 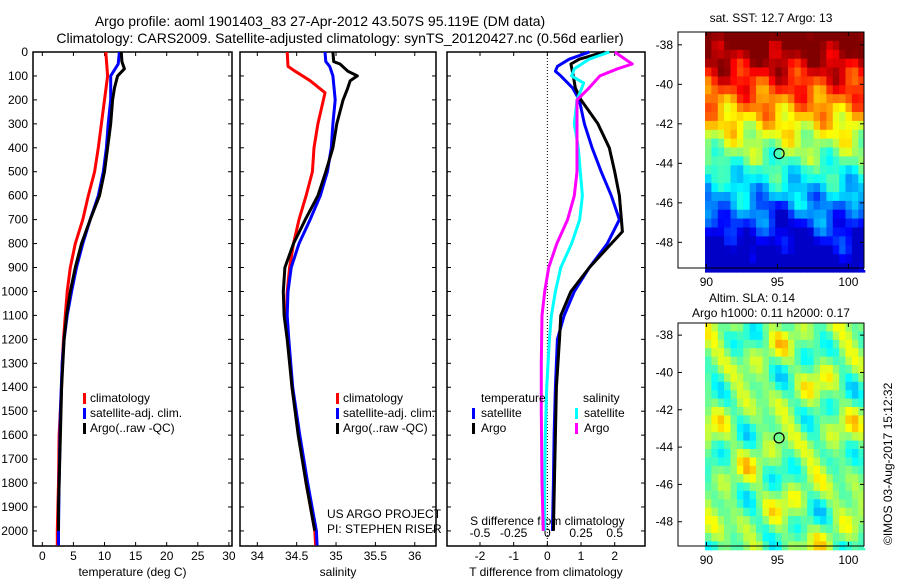 What do you see at coordinates (480, 556) in the screenshot?
I see `x-tick-label: -2` at bounding box center [480, 556].